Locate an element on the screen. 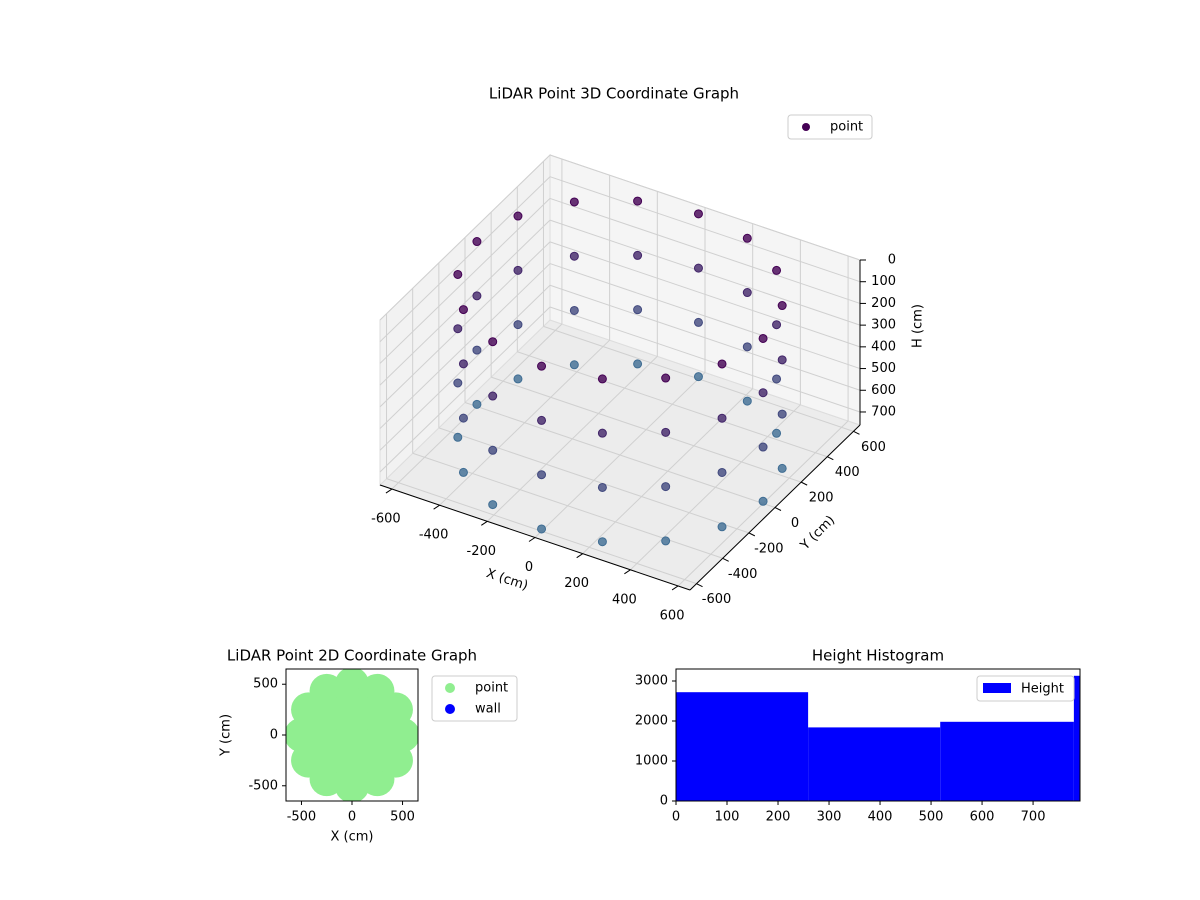 This screenshot has width=1200, height=900. z-tick-label: 300 is located at coordinates (883, 325).